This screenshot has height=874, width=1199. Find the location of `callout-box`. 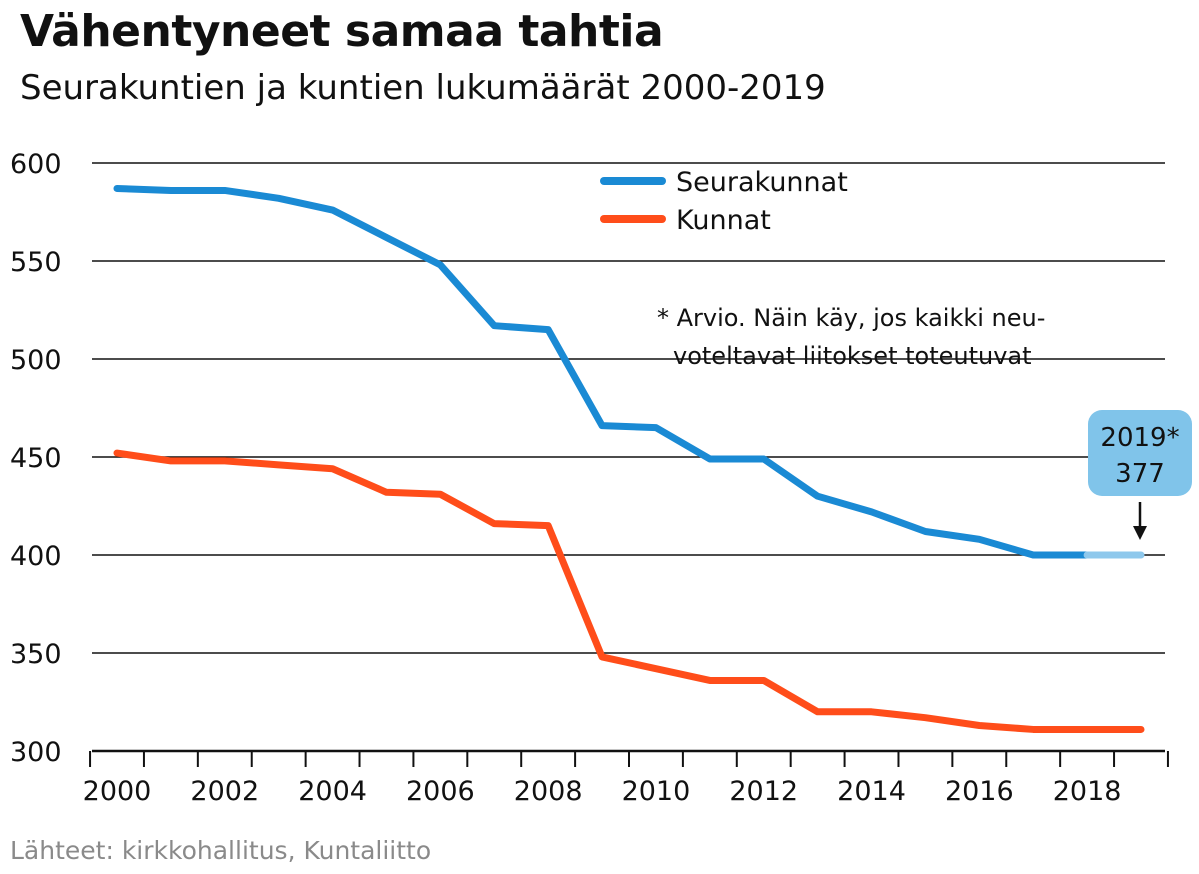

callout-box is located at coordinates (1140, 453).